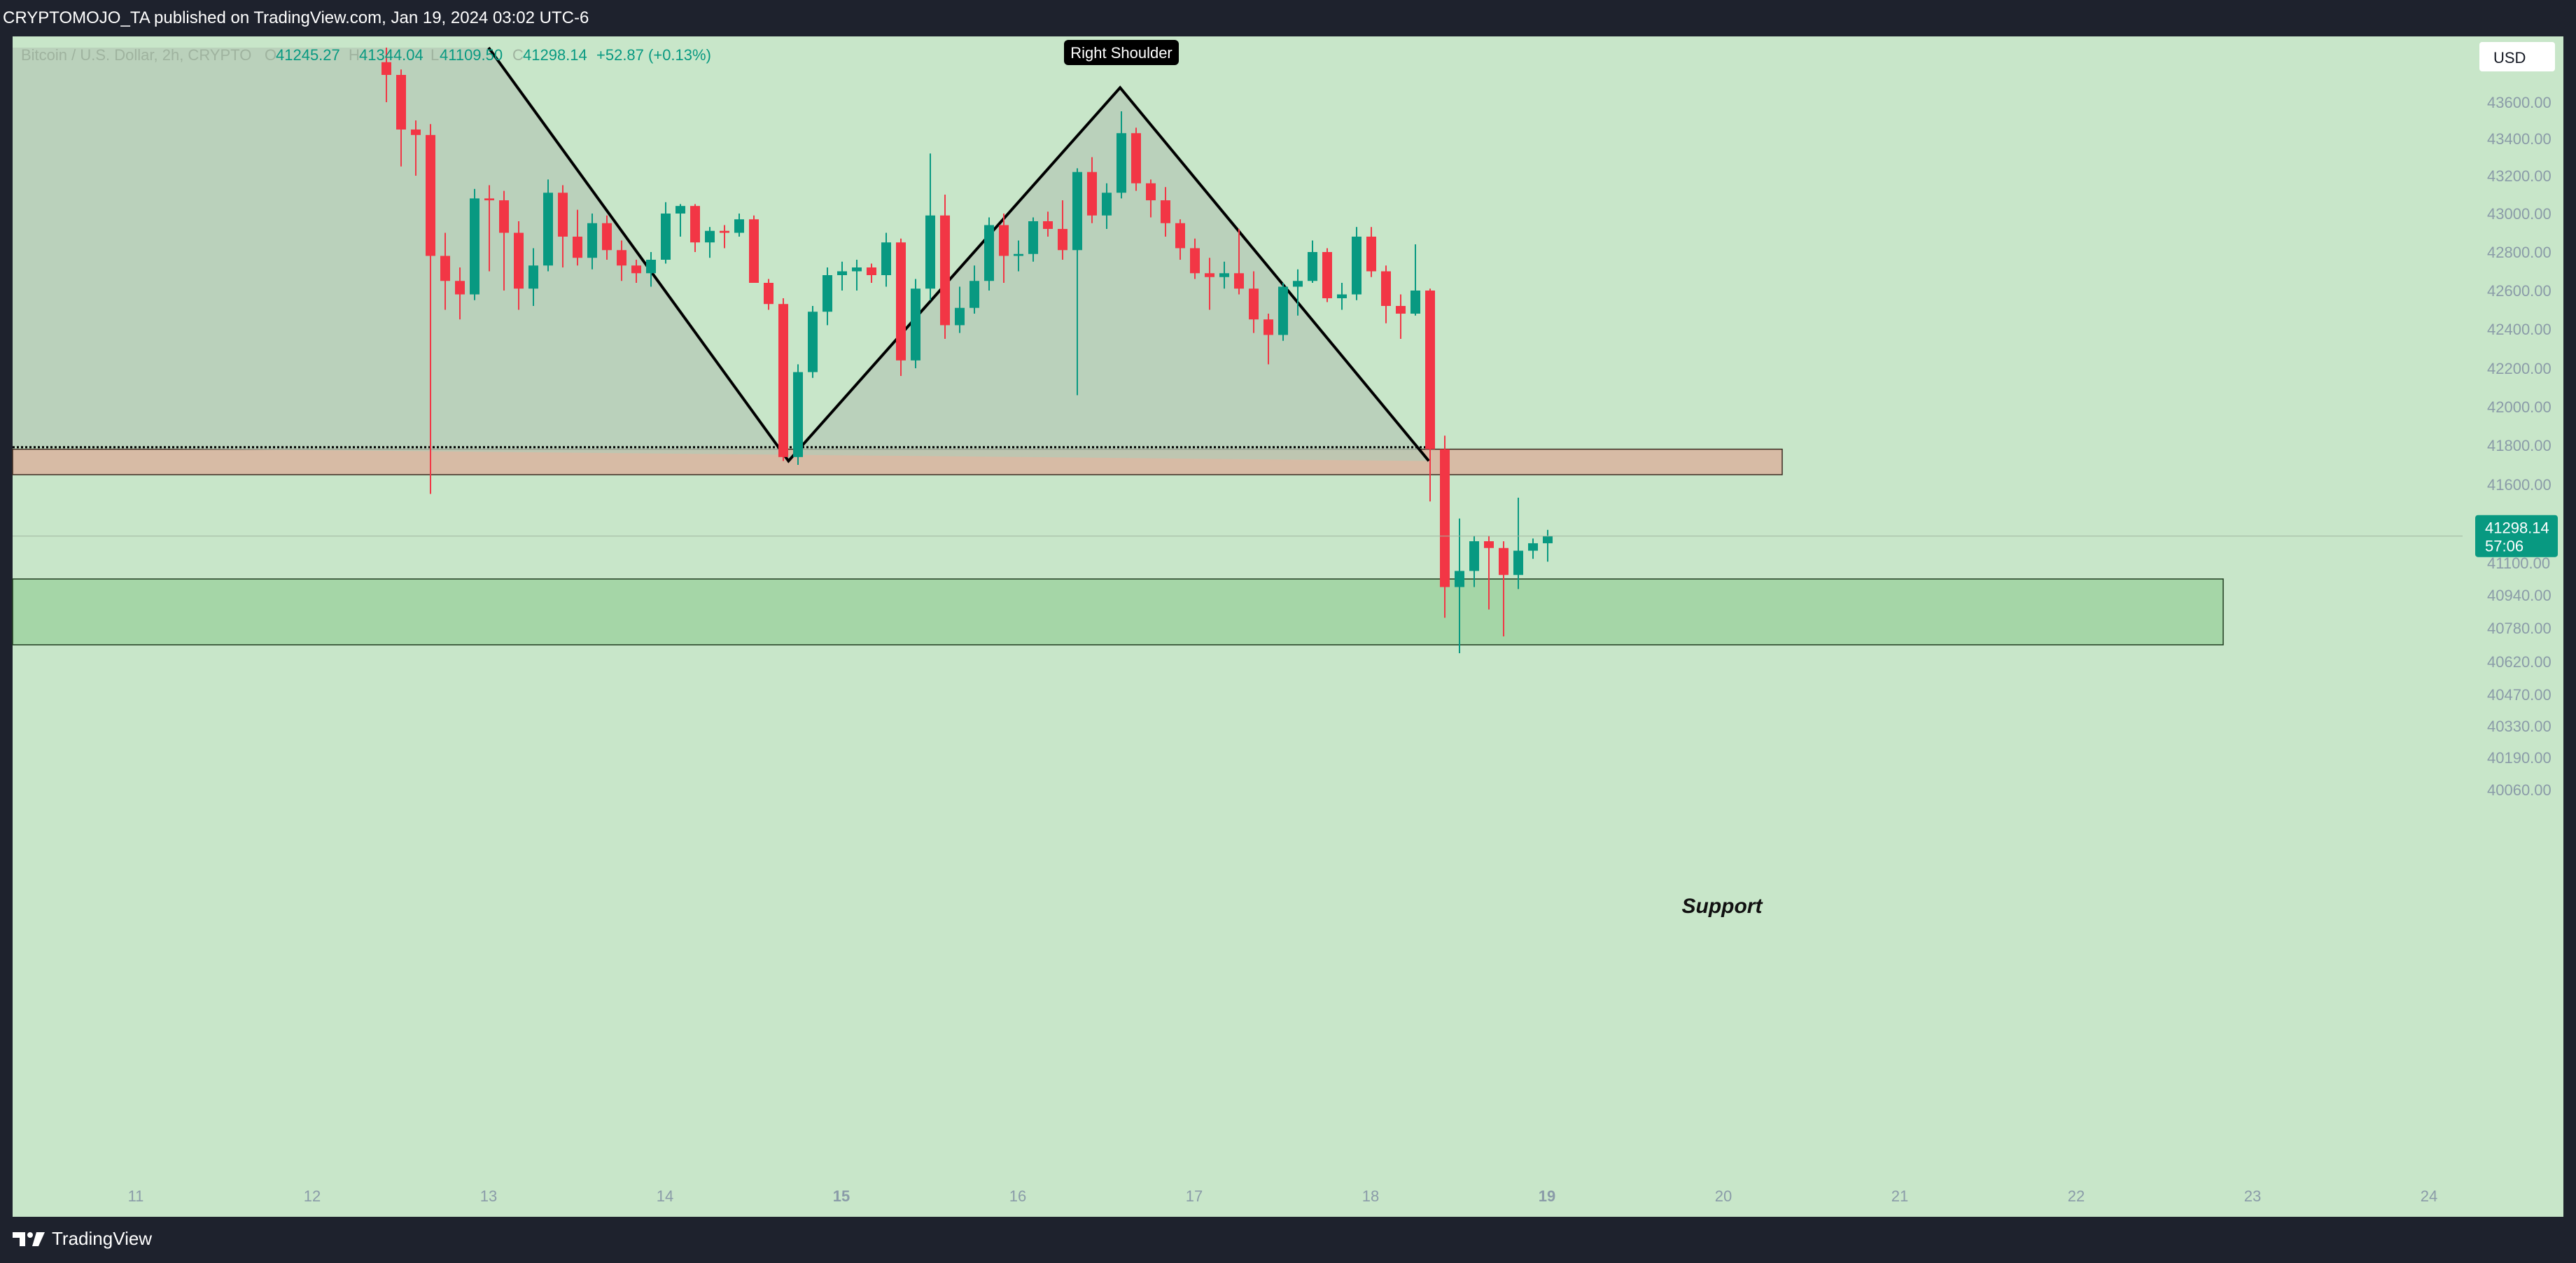 The image size is (2576, 1263). I want to click on tradingview-brand-name: TradingView, so click(102, 1238).